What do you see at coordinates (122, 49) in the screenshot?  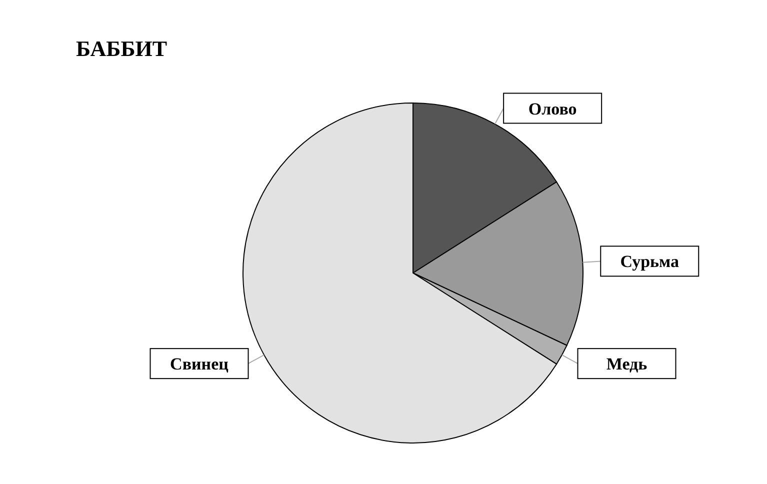 I see `chart-title: БАББИТ` at bounding box center [122, 49].